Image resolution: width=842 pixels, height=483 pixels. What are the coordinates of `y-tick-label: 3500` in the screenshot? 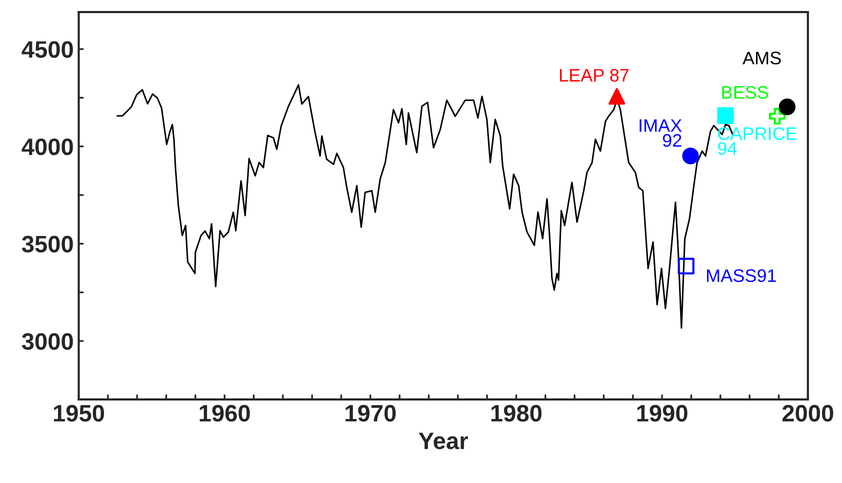 It's located at (47, 244).